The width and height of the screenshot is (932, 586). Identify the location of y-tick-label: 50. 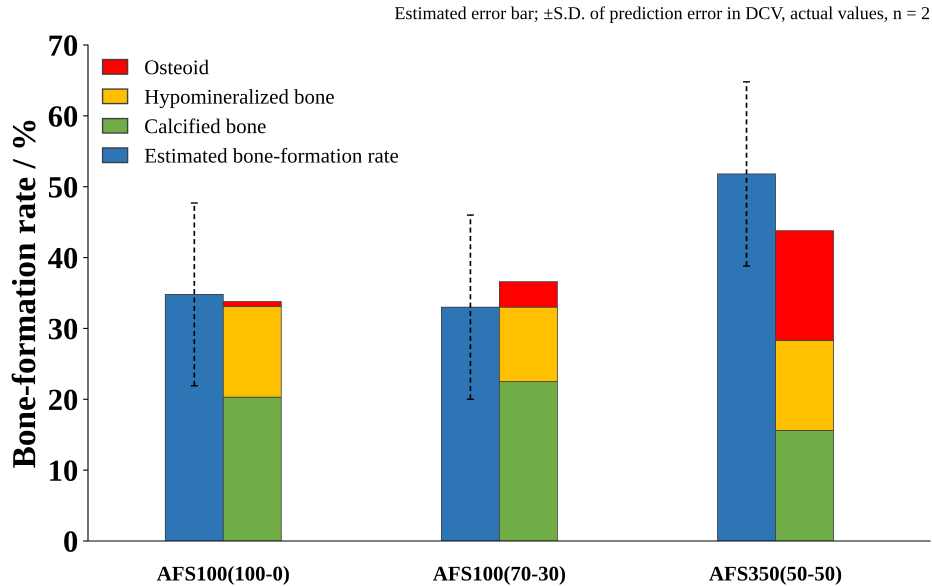
(63, 187).